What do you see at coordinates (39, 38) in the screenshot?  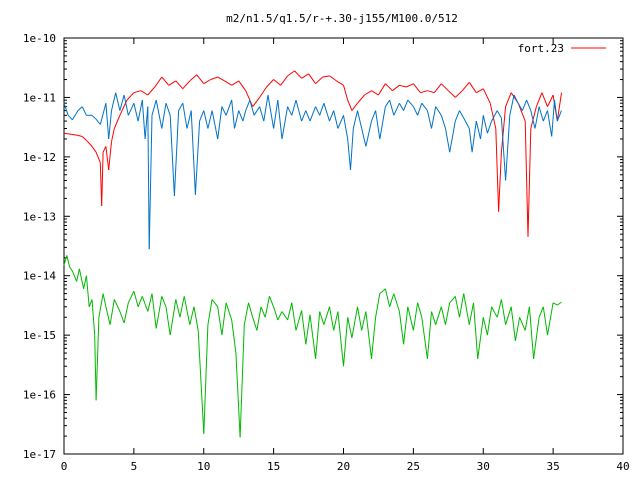 I see `y-tick-label: 1e-10` at bounding box center [39, 38].